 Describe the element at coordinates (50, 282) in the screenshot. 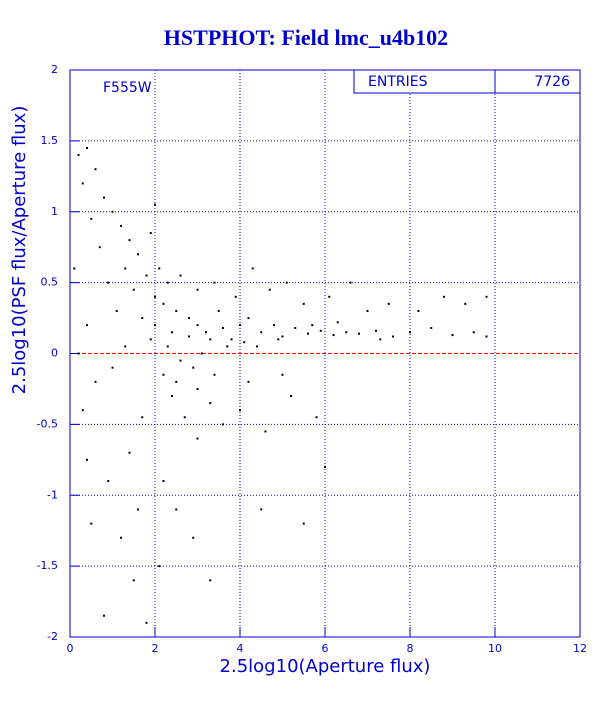

I see `y-tick-label: 0.5` at that location.